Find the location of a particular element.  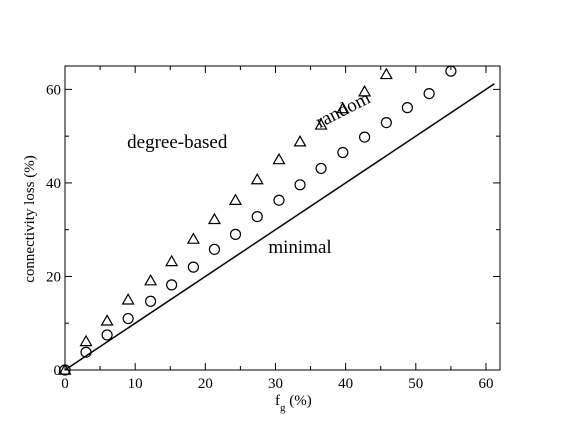

y-tick-label: 0 is located at coordinates (58, 371).